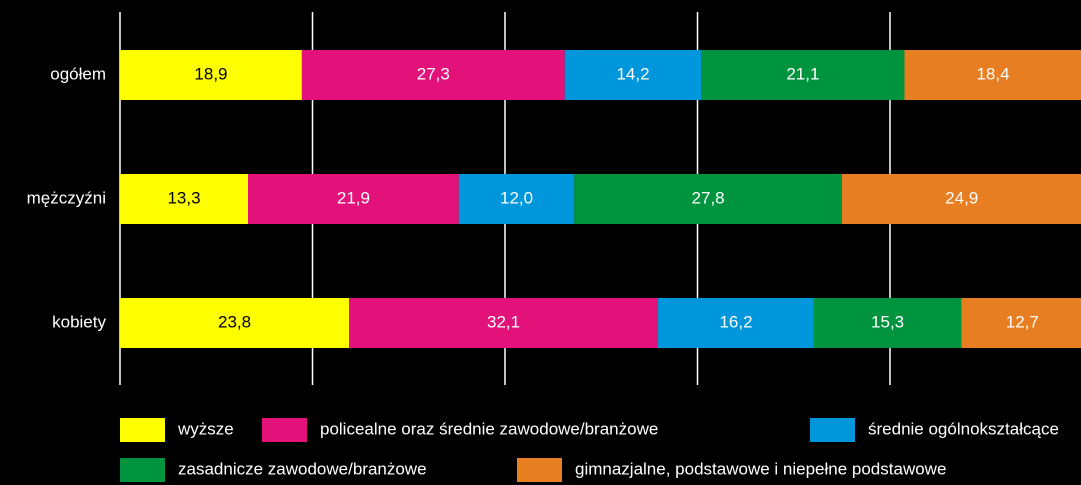 The image size is (1081, 485). What do you see at coordinates (66, 197) in the screenshot?
I see `y-tick-label: mężczyźni` at bounding box center [66, 197].